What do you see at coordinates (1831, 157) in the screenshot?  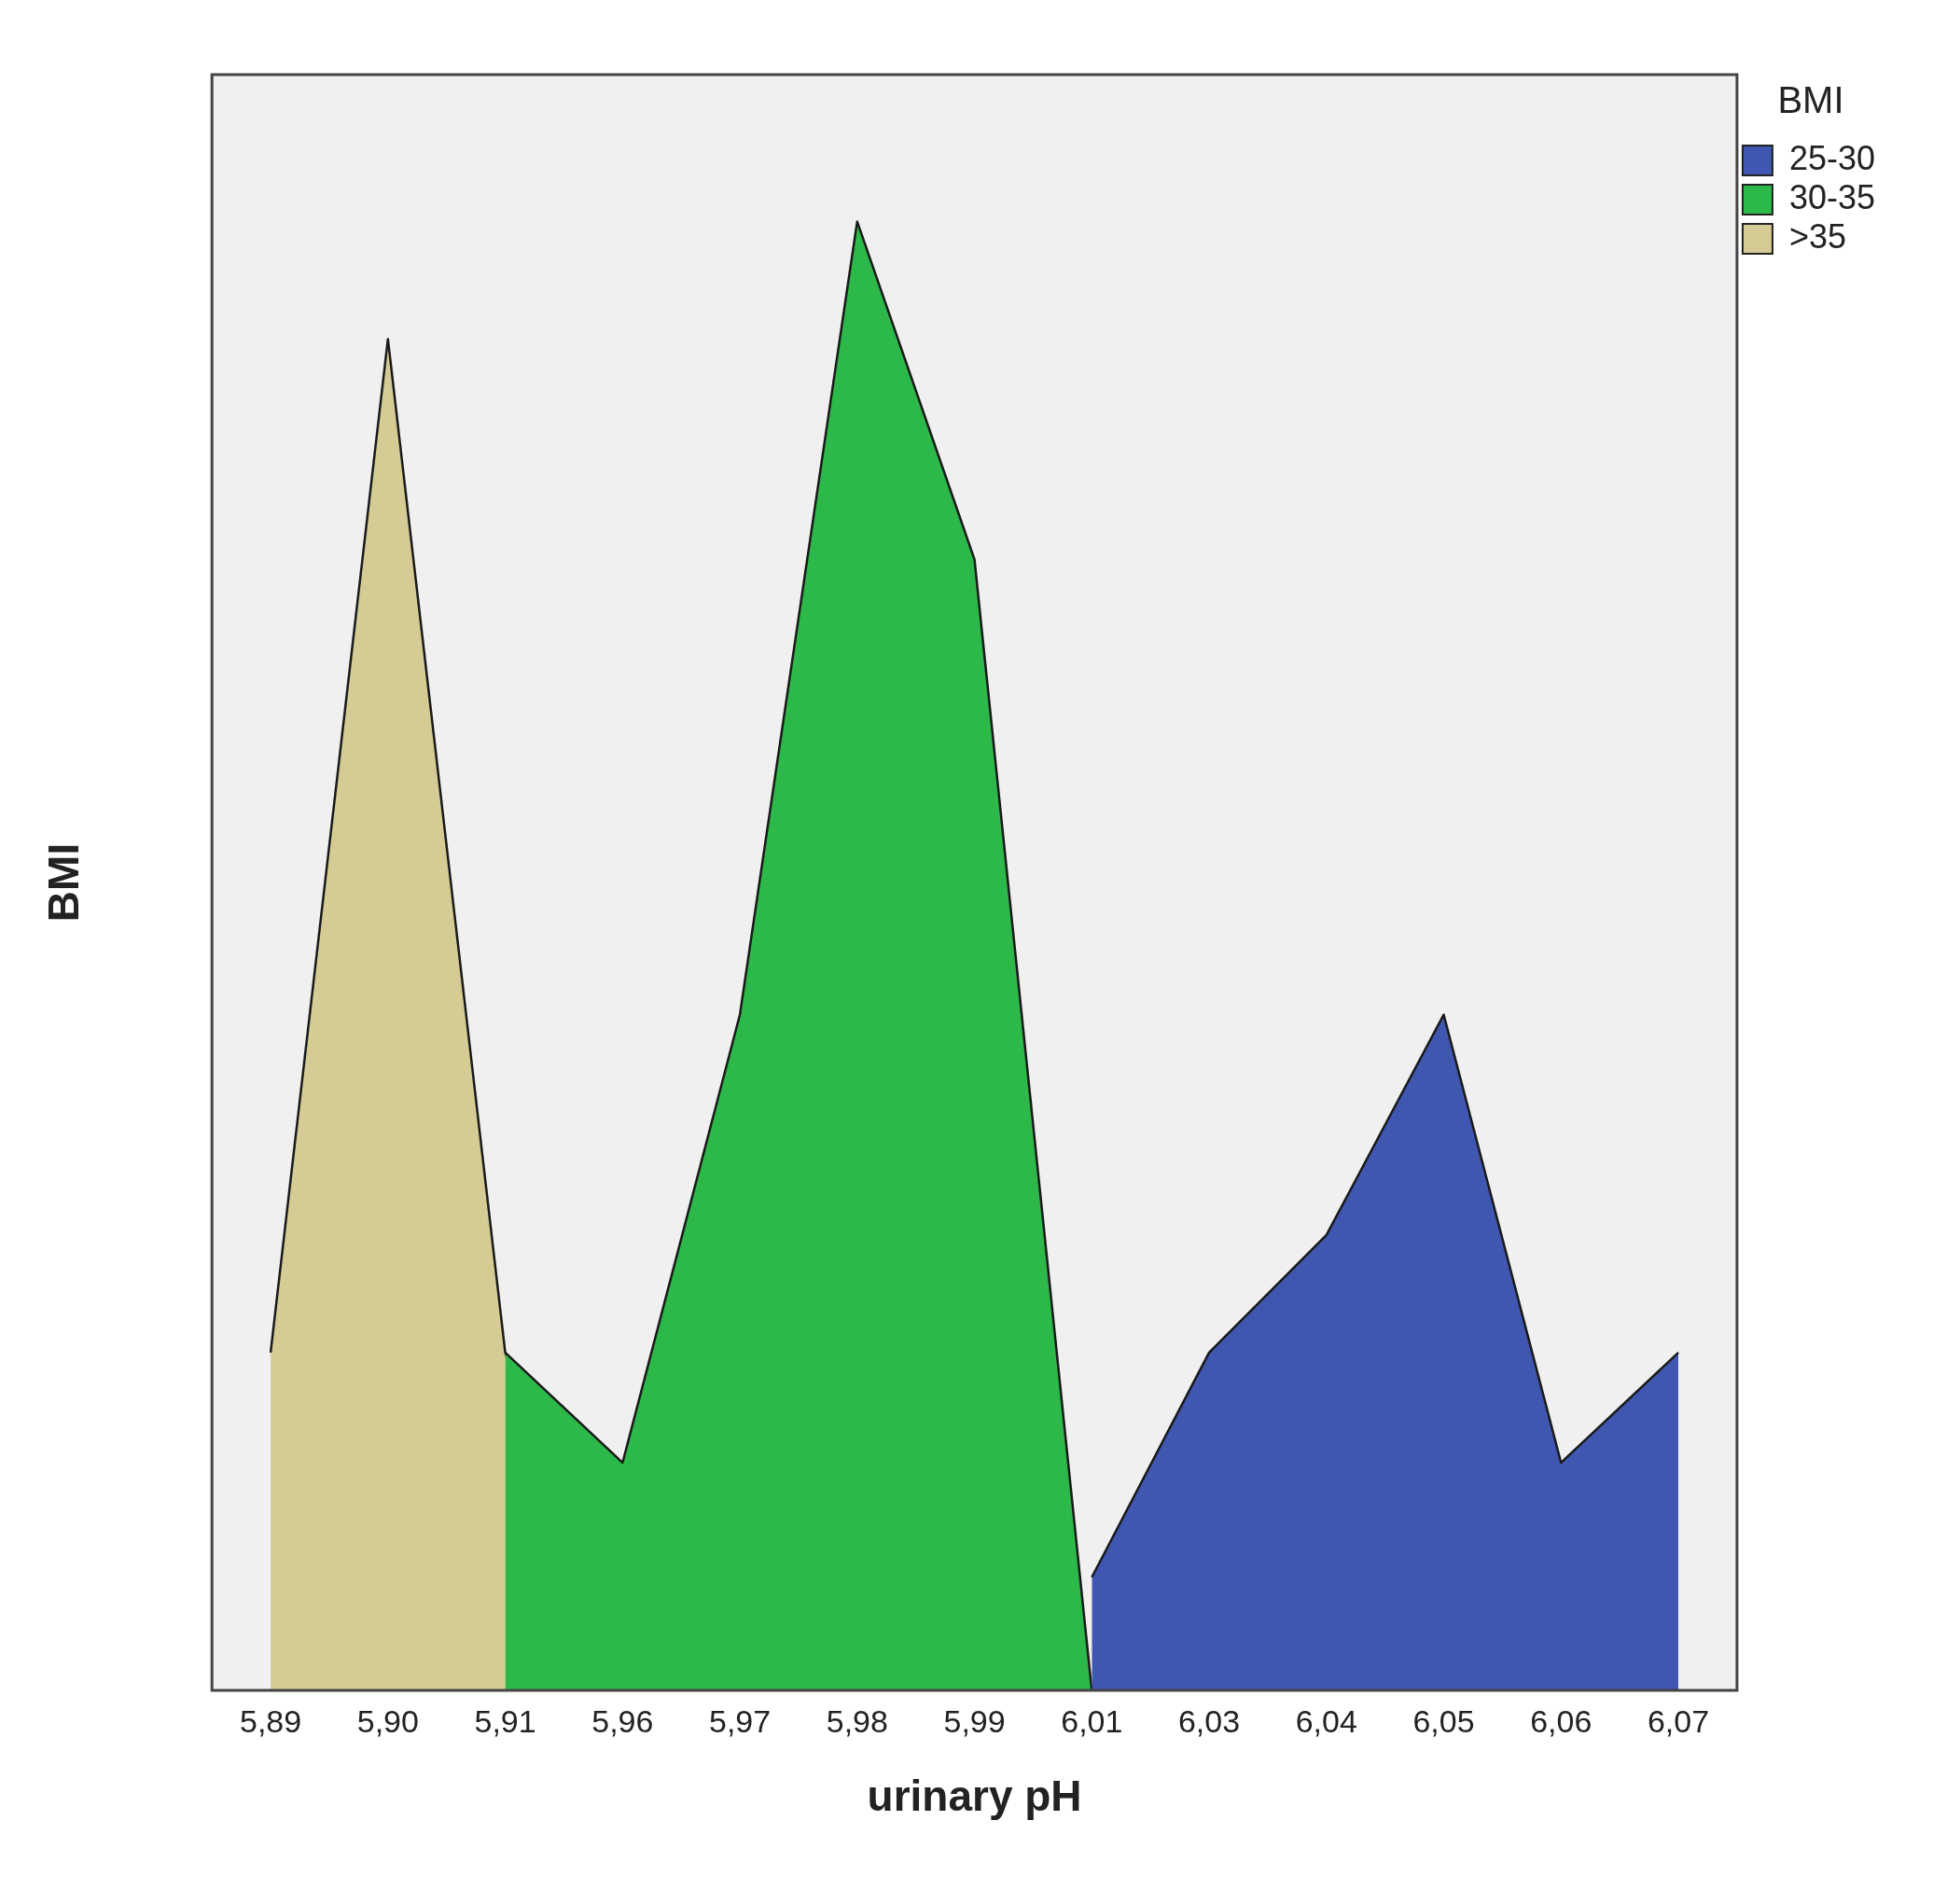 I see `legend-label: 25-30` at bounding box center [1831, 157].